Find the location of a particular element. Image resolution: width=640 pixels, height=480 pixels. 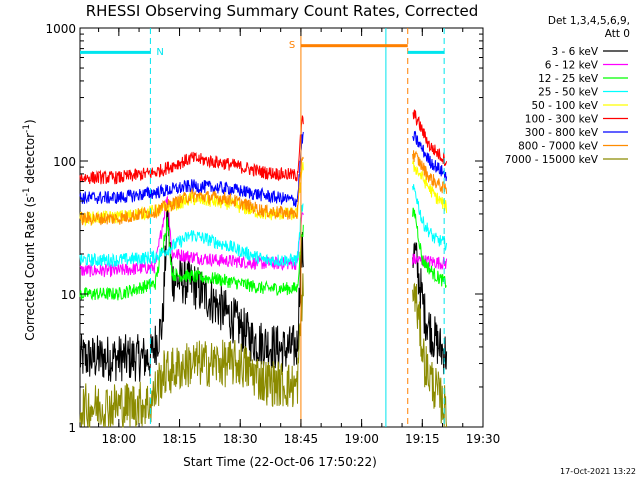

y-tick-label: 1000 is located at coordinates (60, 29).